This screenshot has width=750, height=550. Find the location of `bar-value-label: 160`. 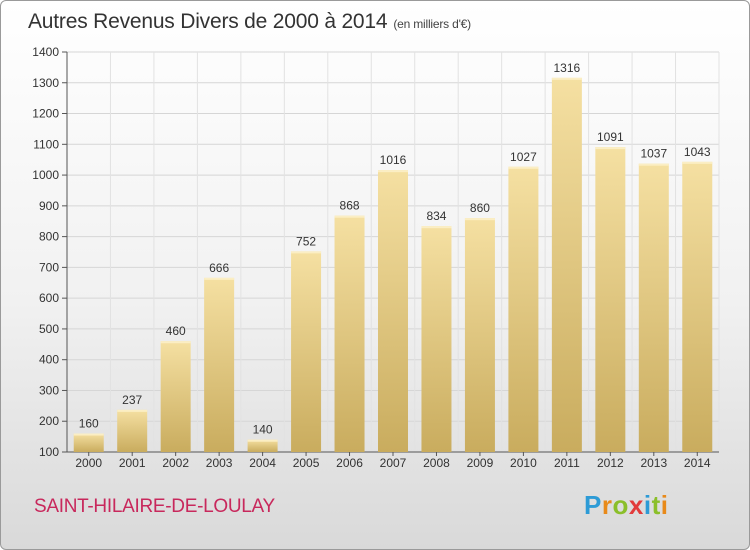

bar-value-label: 160 is located at coordinates (89, 424).